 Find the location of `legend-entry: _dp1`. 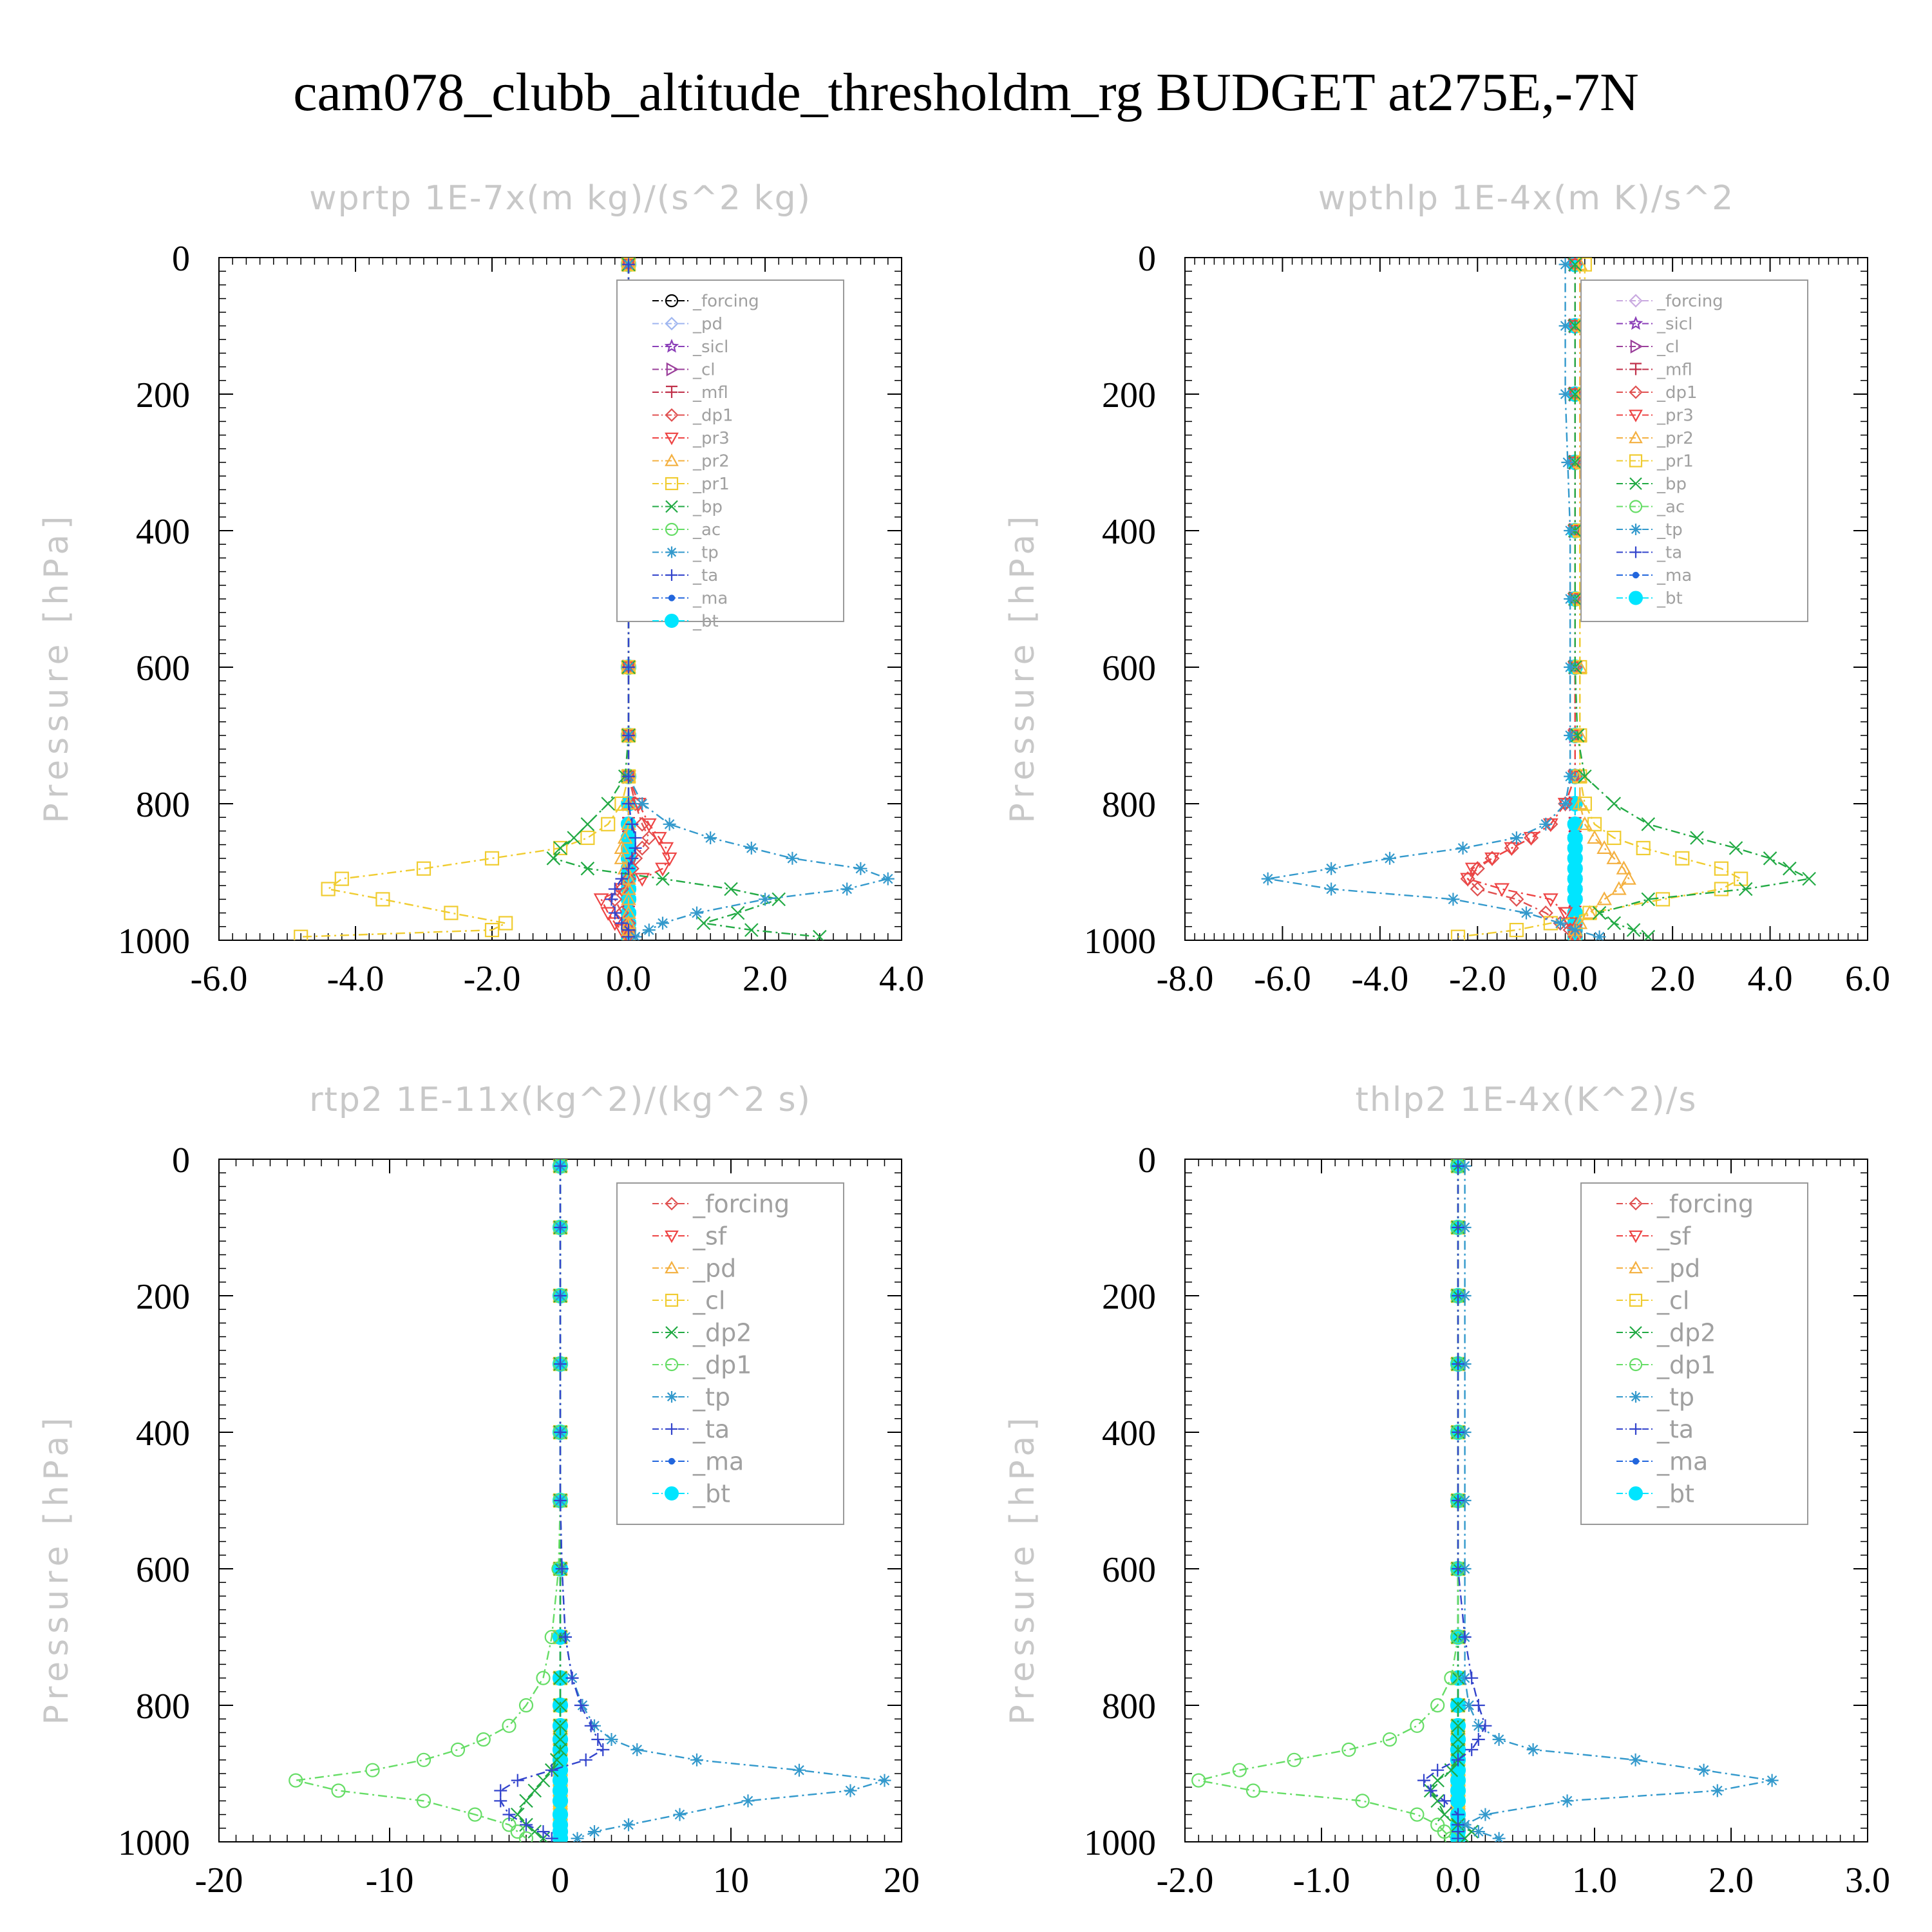

legend-entry: _dp1 is located at coordinates (702, 1364).